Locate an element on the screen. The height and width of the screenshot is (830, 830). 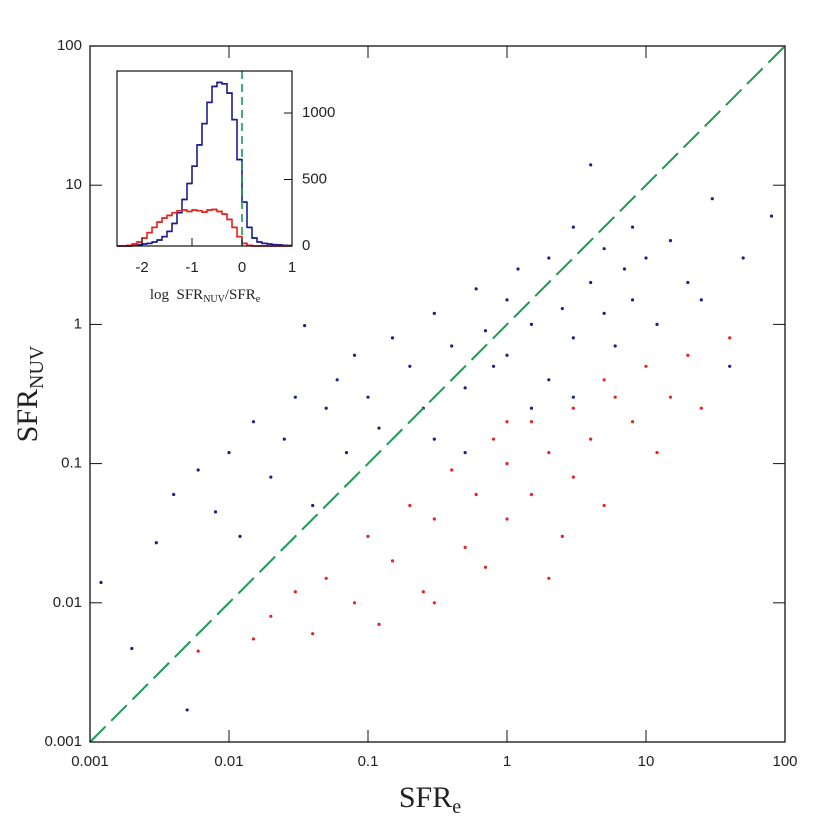
x-tick-label: 0.1 is located at coordinates (368, 761).